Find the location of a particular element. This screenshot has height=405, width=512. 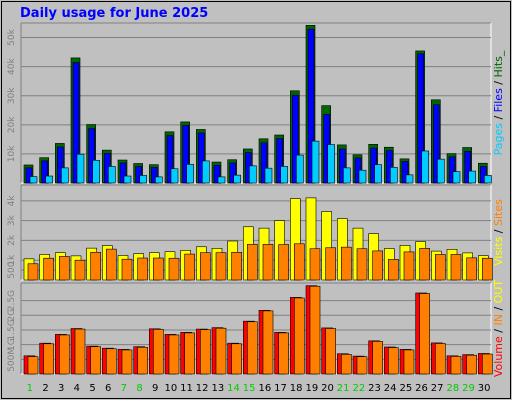

x-tick-label-day-8: 8 is located at coordinates (139, 388).